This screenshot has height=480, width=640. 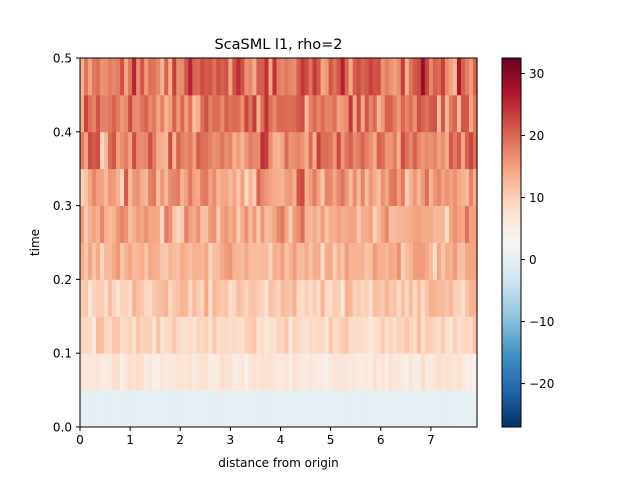 I want to click on colorbar-tick-label: −10, so click(x=541, y=322).